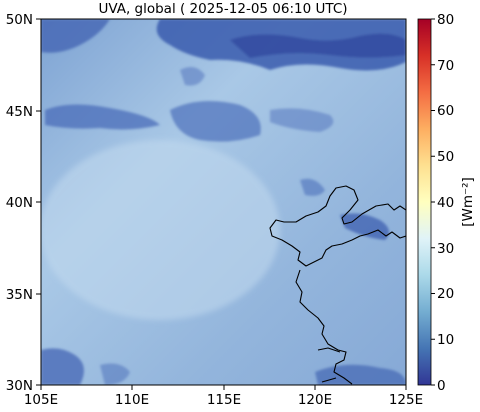 The width and height of the screenshot is (480, 412). Describe the element at coordinates (445, 249) in the screenshot. I see `colorbar-tick-label: 30` at that location.